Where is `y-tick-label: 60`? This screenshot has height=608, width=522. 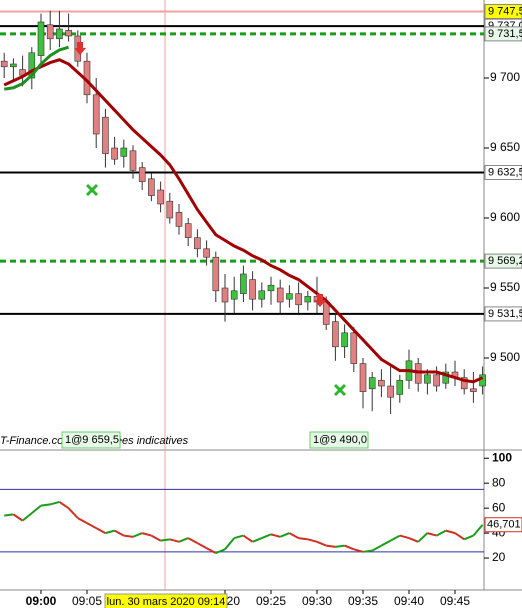
y-tick-label: 60 is located at coordinates (499, 507).